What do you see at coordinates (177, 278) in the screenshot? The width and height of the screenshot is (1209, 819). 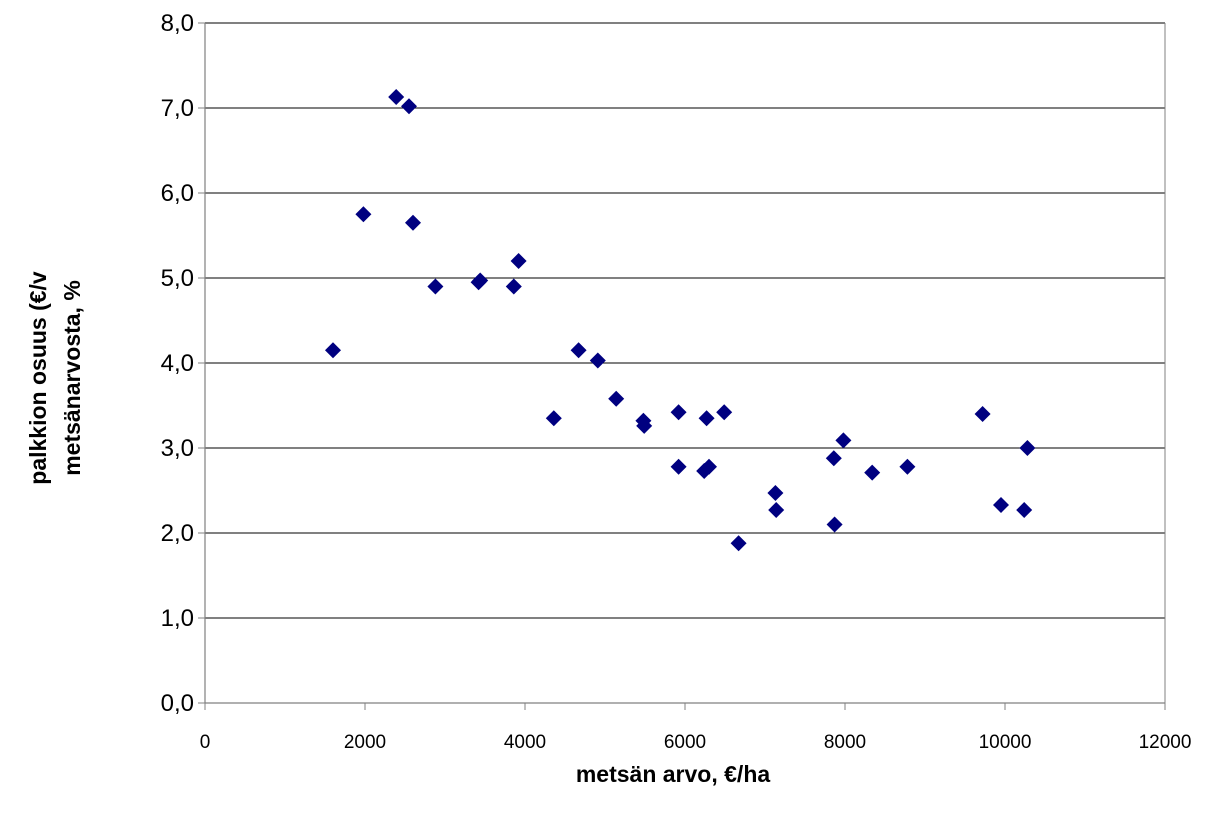 I see `y-tick-label: 5,0` at bounding box center [177, 278].